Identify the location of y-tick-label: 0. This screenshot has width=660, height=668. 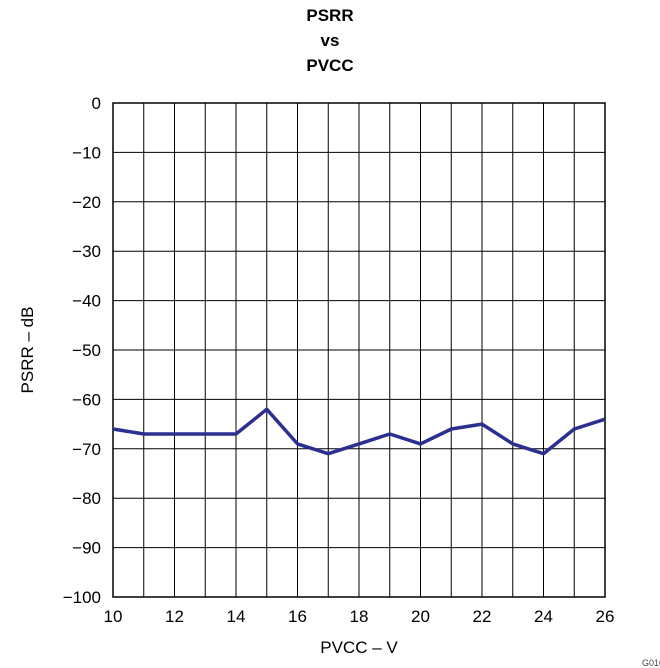
(96, 103).